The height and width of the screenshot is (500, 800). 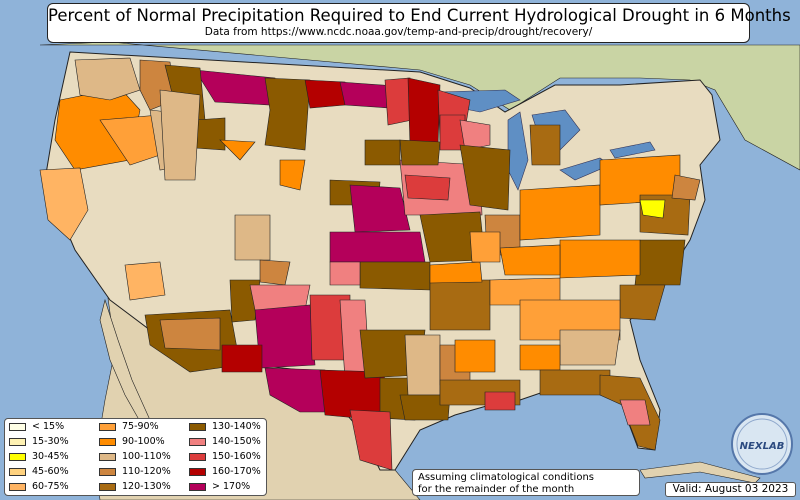 I want to click on legend-item: 15-30%, so click(x=39, y=441).